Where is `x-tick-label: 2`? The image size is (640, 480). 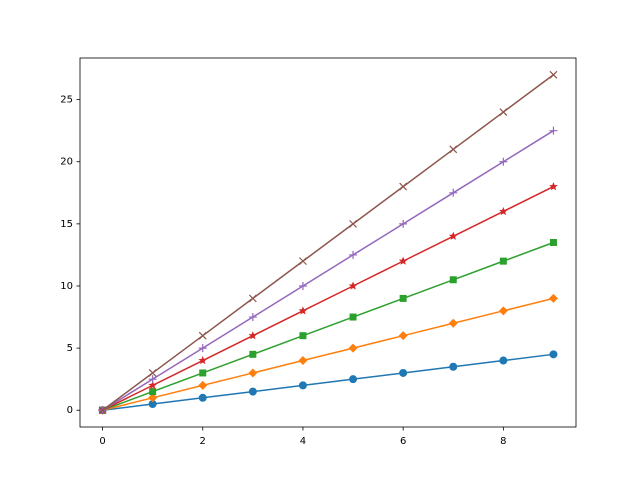 x-tick-label: 2 is located at coordinates (203, 441).